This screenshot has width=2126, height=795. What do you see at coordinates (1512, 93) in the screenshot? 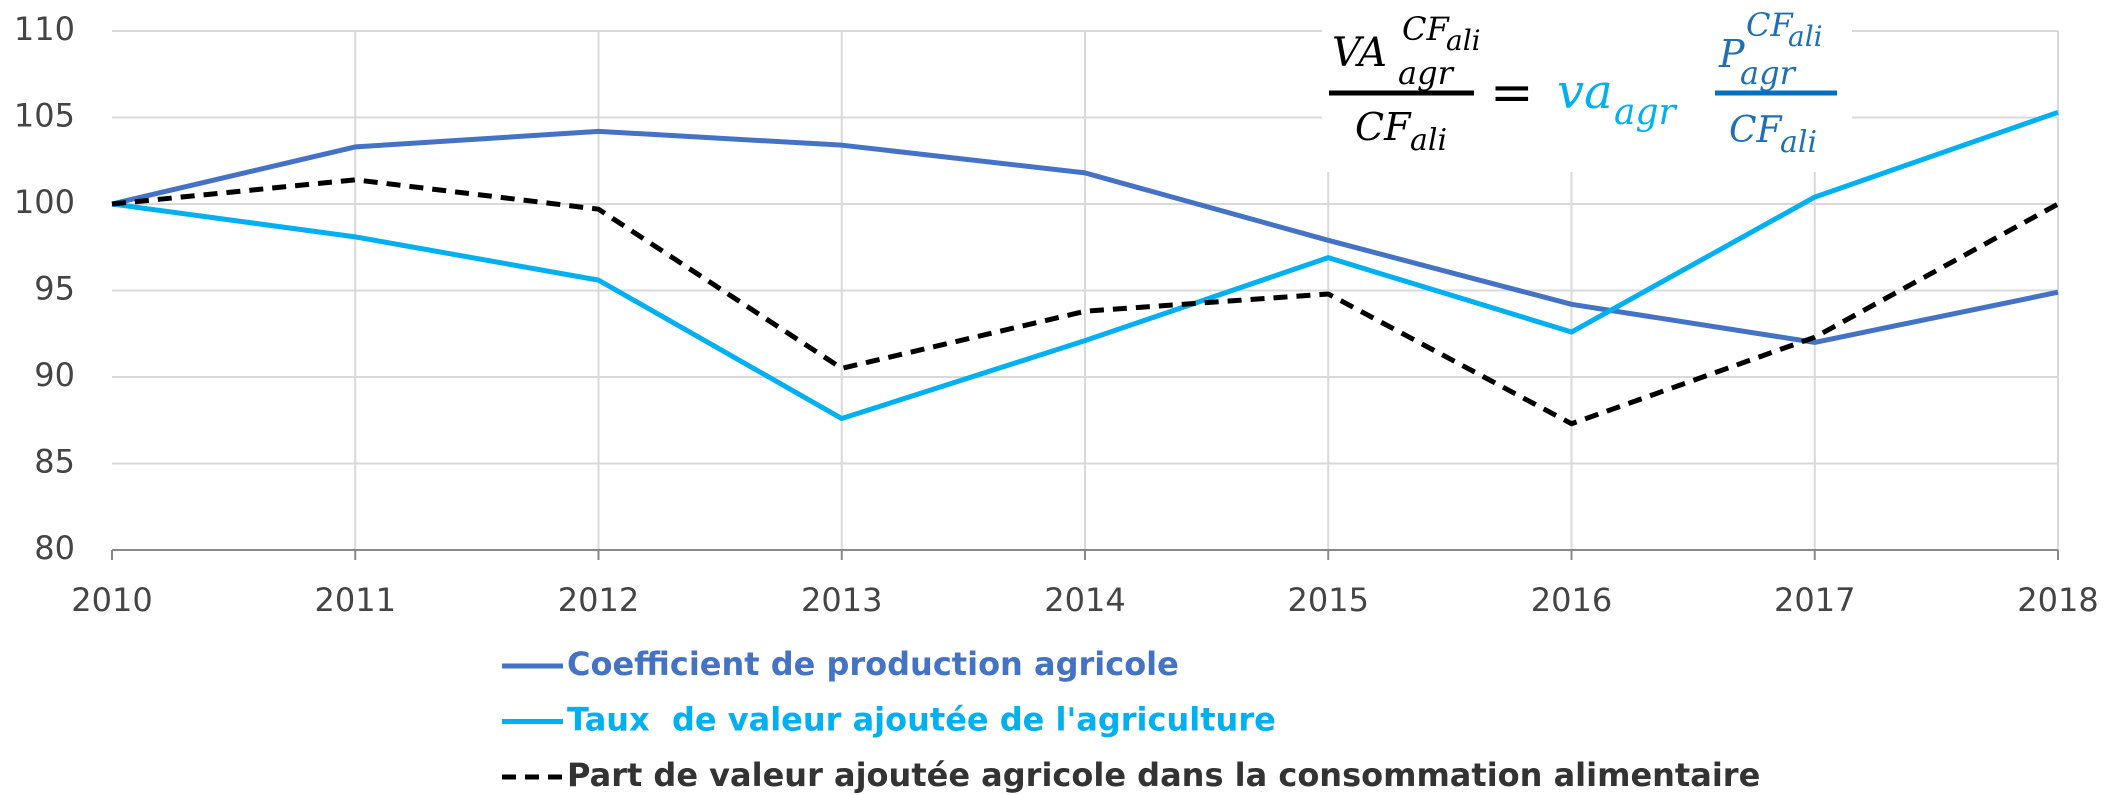
I see `formula-text: =` at bounding box center [1512, 93].